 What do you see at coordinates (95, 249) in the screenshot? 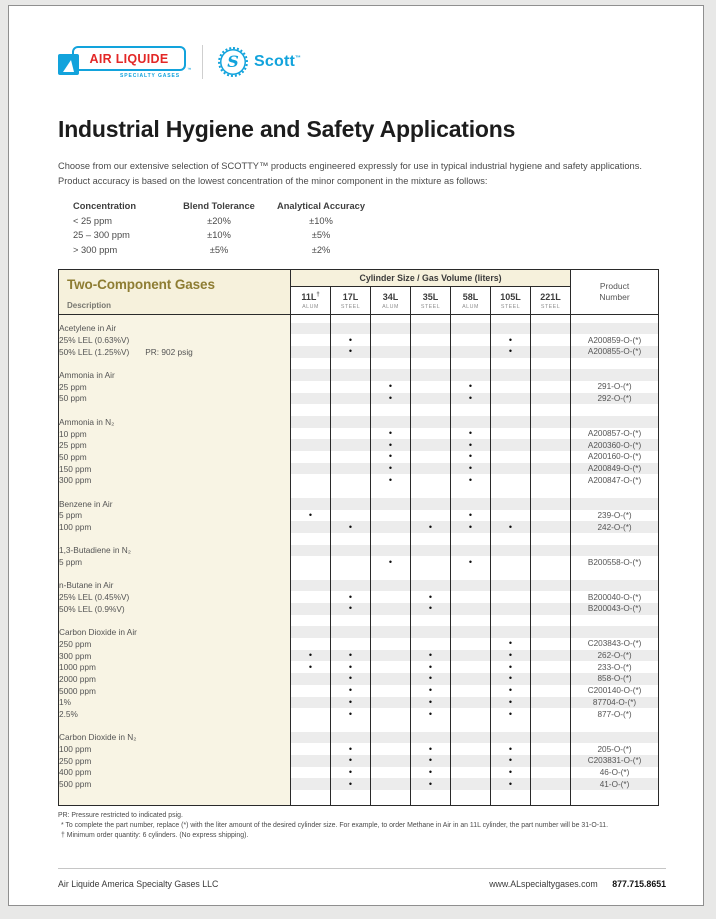
I see `concentration-value: > 300 ppm` at bounding box center [95, 249].